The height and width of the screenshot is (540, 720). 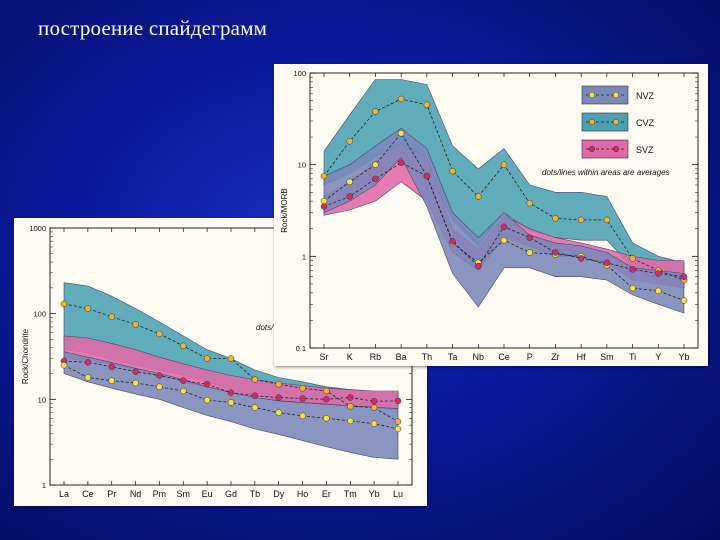 I want to click on chondrite-point-nvz-gd, so click(x=231, y=402).